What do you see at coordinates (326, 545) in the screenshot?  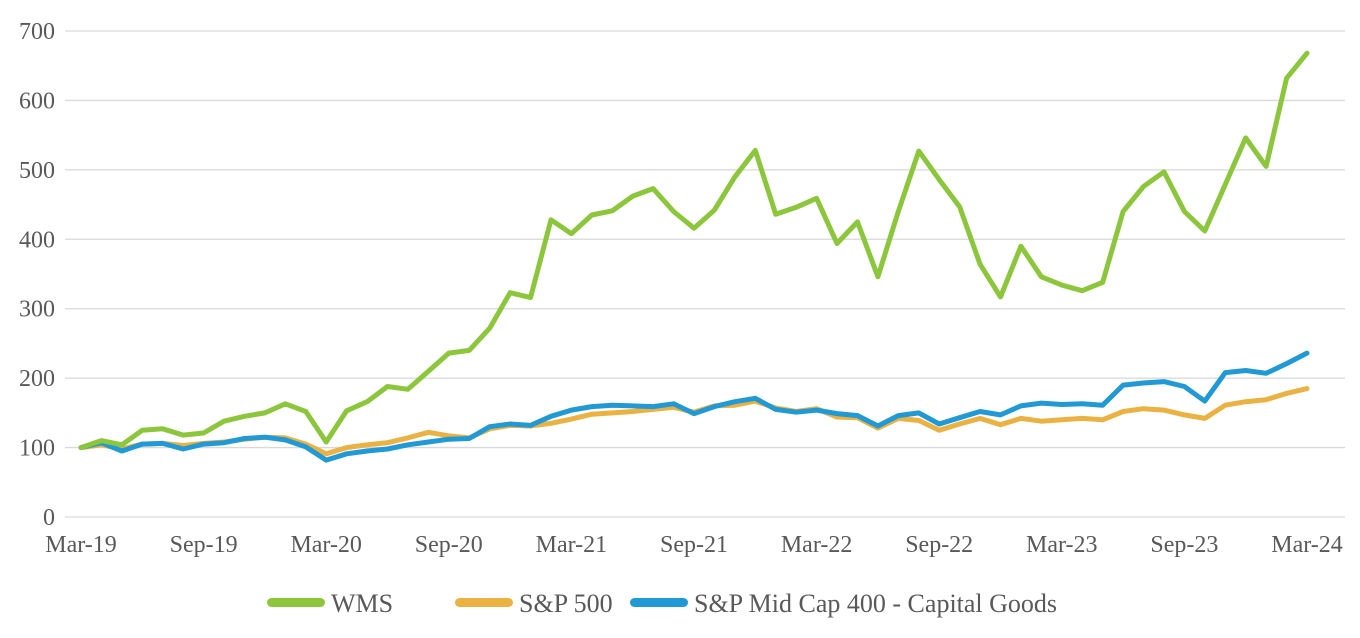 I see `x-axis-label: Mar-20` at bounding box center [326, 545].